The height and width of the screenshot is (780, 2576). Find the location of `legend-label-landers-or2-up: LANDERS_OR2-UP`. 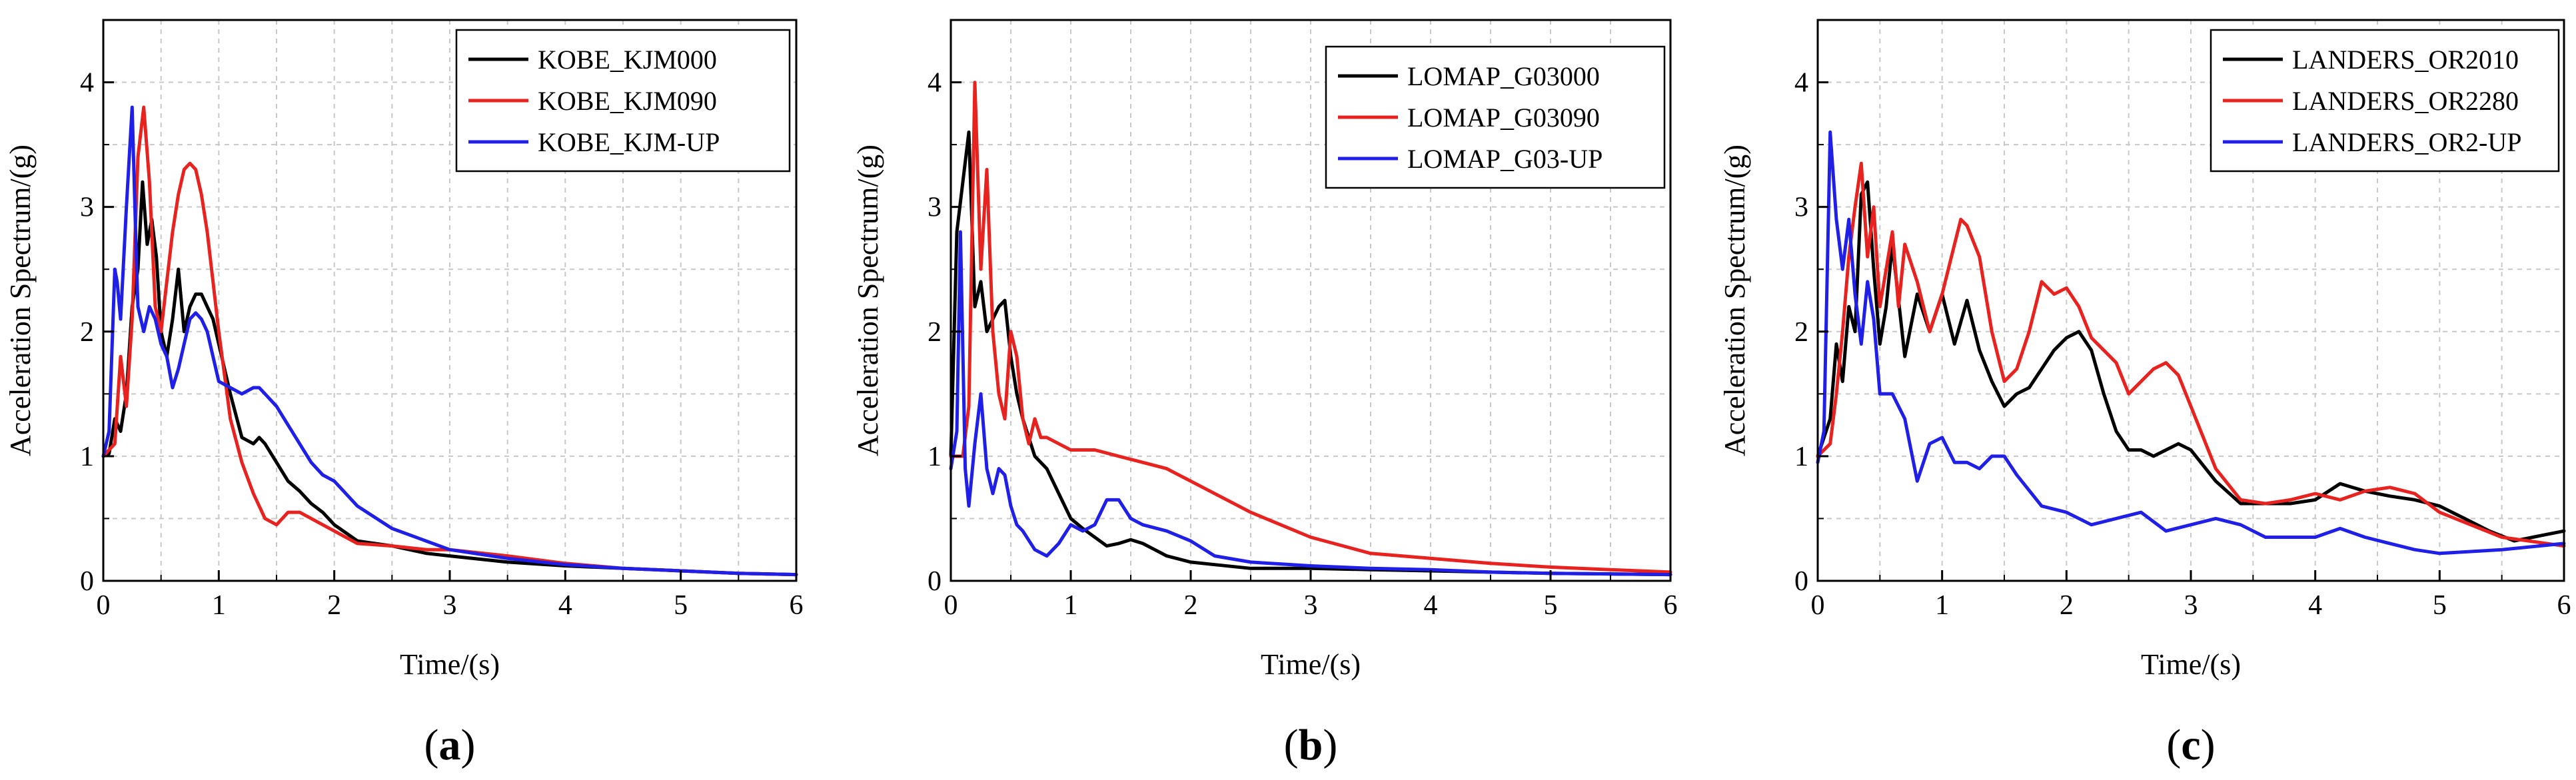

legend-label-landers-or2-up: LANDERS_OR2-UP is located at coordinates (2406, 142).